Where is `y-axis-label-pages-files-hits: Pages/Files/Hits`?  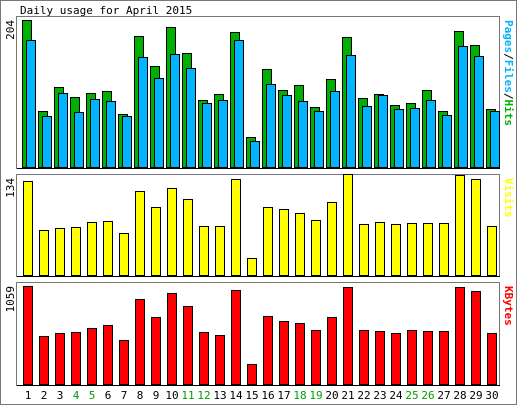 y-axis-label-pages-files-hits: Pages/Files/Hits is located at coordinates (508, 73).